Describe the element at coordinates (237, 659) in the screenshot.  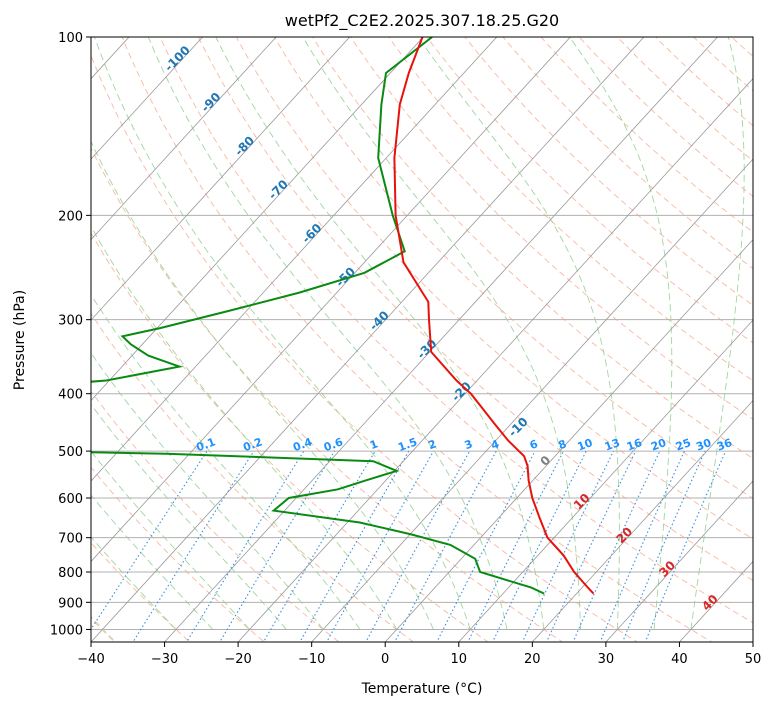
I see `x-tick-label: −20` at that location.